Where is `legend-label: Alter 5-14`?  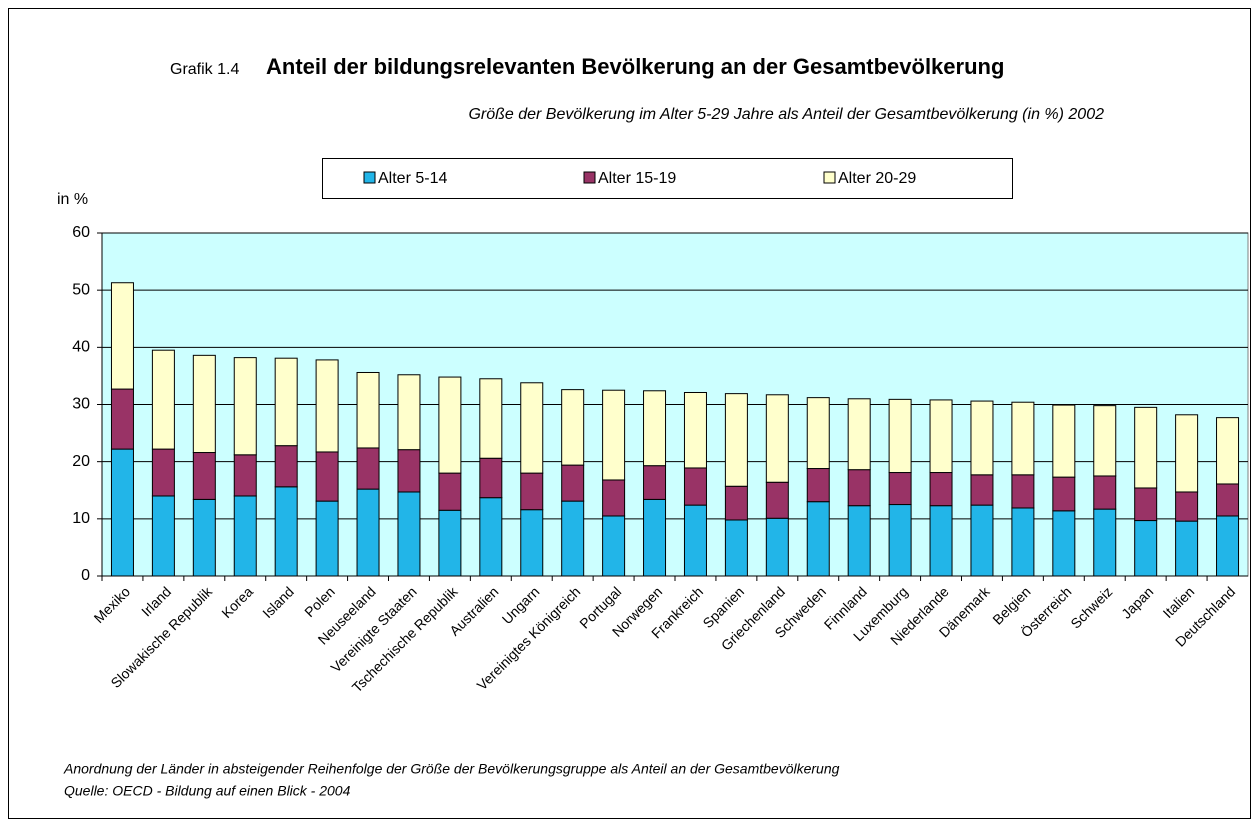 legend-label: Alter 5-14 is located at coordinates (412, 178).